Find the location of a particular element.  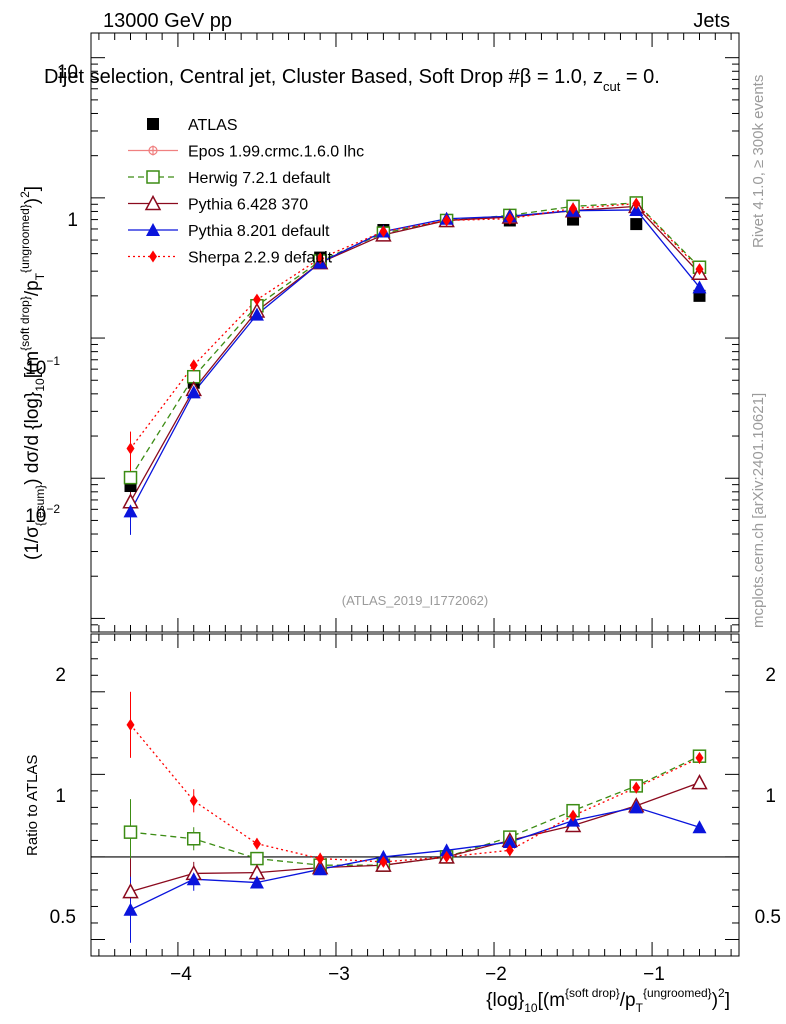

legend-label-herwig-7-2-1-default: Herwig 7.2.1 default is located at coordinates (259, 178).